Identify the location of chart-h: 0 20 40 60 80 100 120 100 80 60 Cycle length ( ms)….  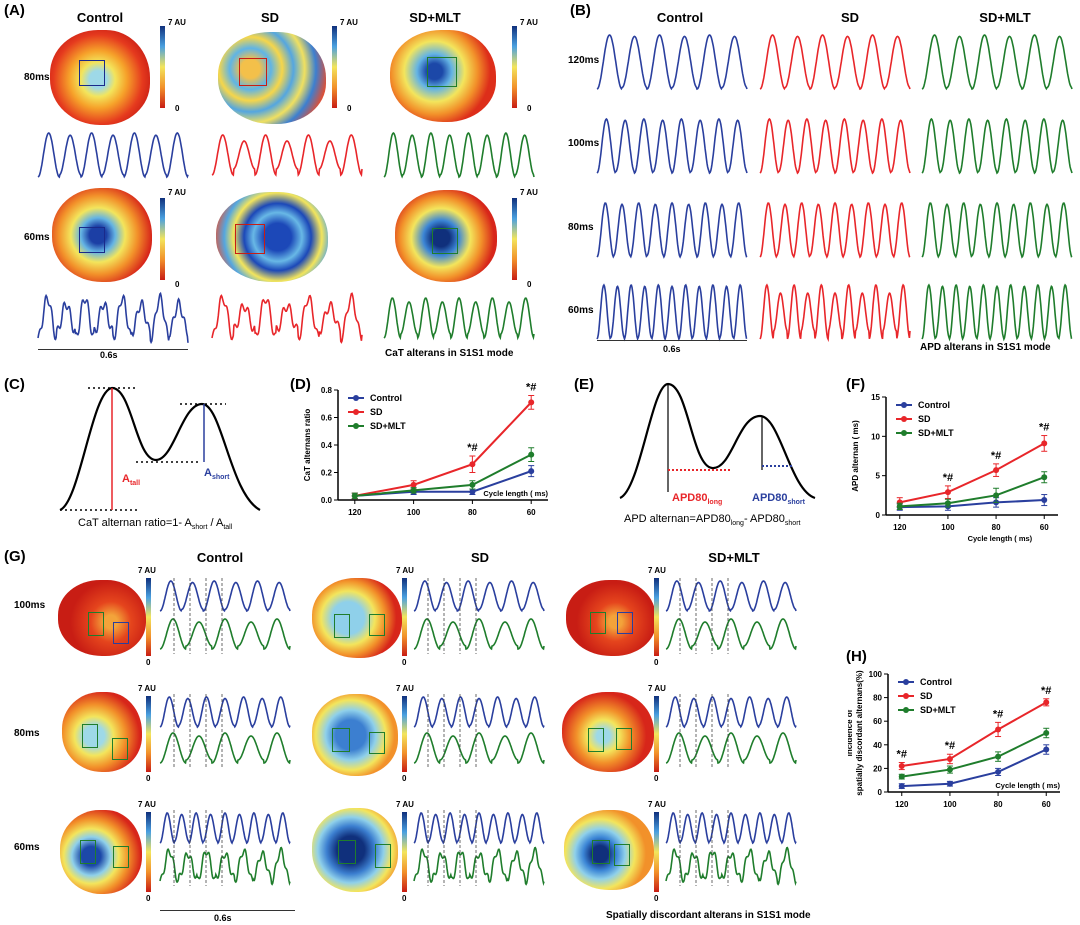
(954, 739).